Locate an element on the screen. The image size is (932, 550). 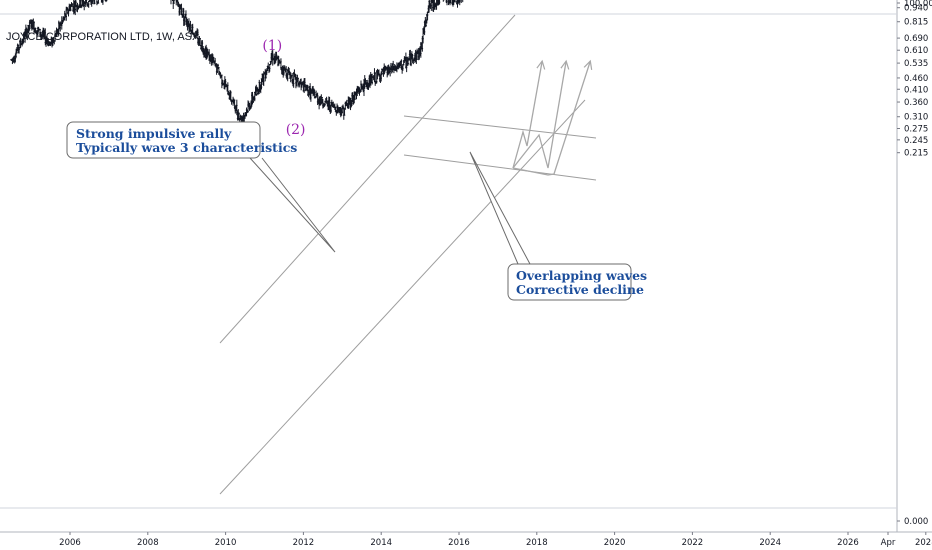
y-tick-label: 0.610 is located at coordinates (916, 51).